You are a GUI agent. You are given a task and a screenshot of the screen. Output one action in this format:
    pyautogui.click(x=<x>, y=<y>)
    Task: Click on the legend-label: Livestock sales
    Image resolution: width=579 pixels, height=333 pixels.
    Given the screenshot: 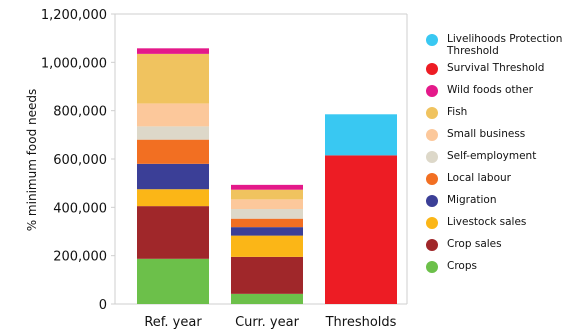 What is the action you would take?
    pyautogui.click(x=487, y=222)
    